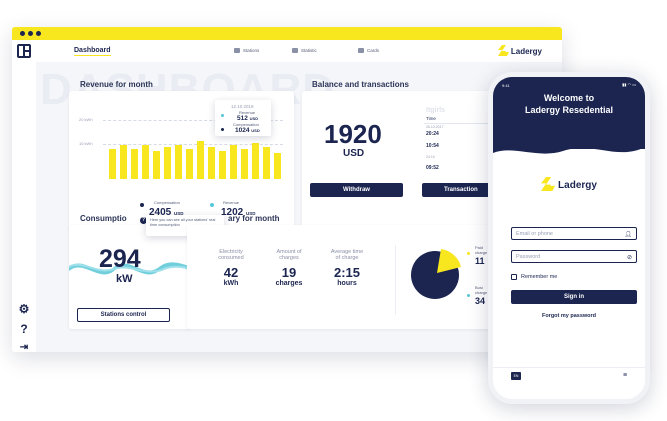 This screenshot has width=667, height=421. I want to click on legend-business-dot-icon, so click(468, 295).